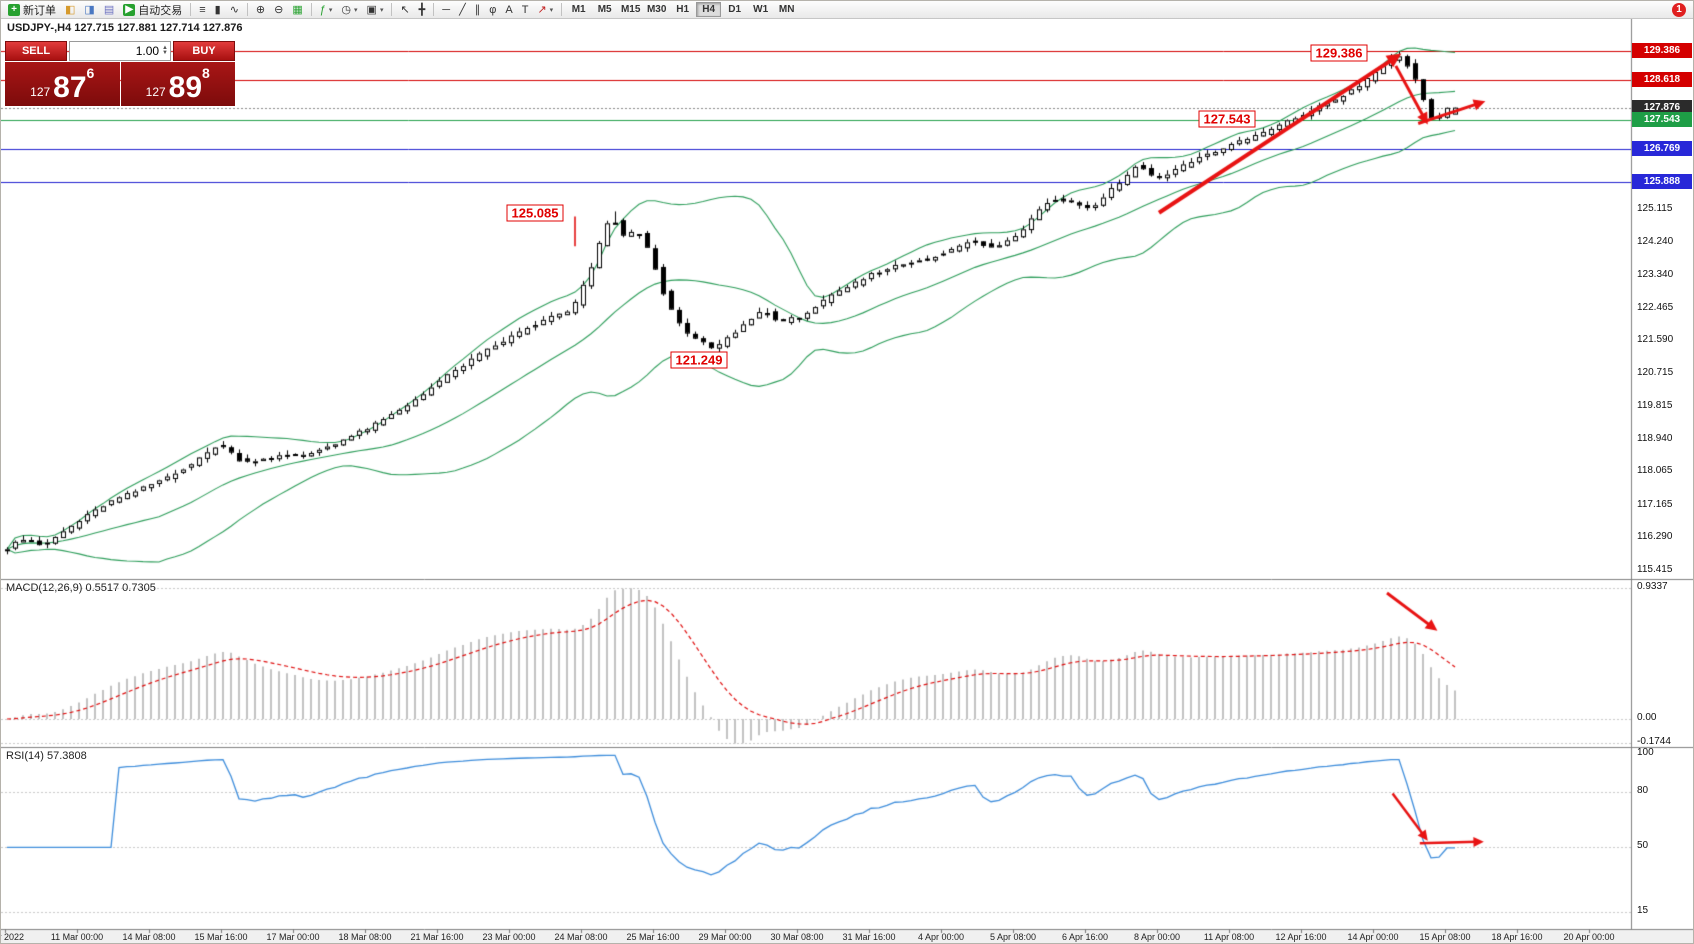 The image size is (1694, 944). I want to click on autotrading-button: ▶ 自动交易, so click(152, 10).